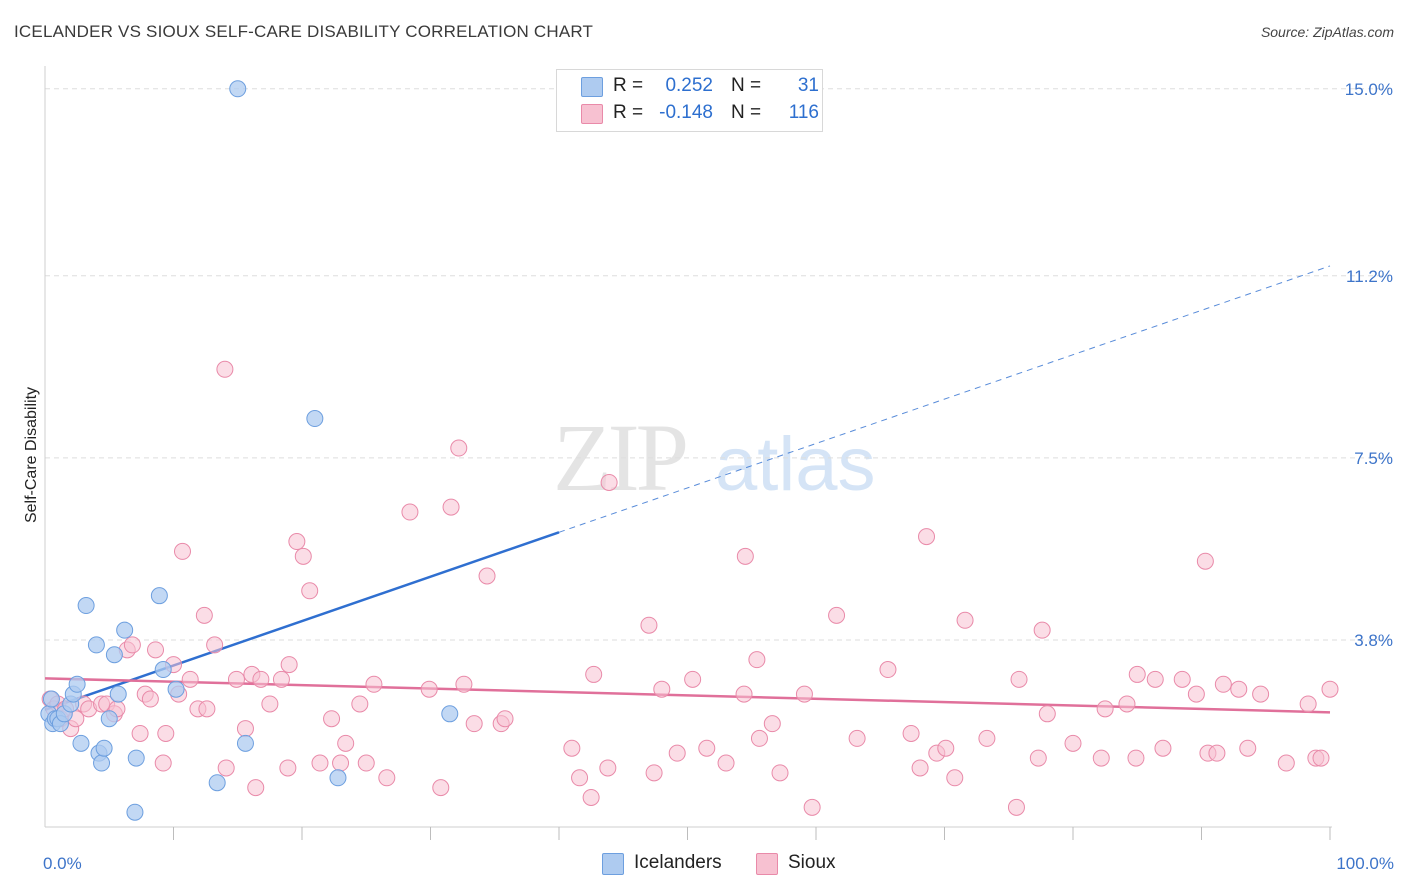 Image resolution: width=1406 pixels, height=892 pixels. I want to click on n-value: 31, so click(808, 85).